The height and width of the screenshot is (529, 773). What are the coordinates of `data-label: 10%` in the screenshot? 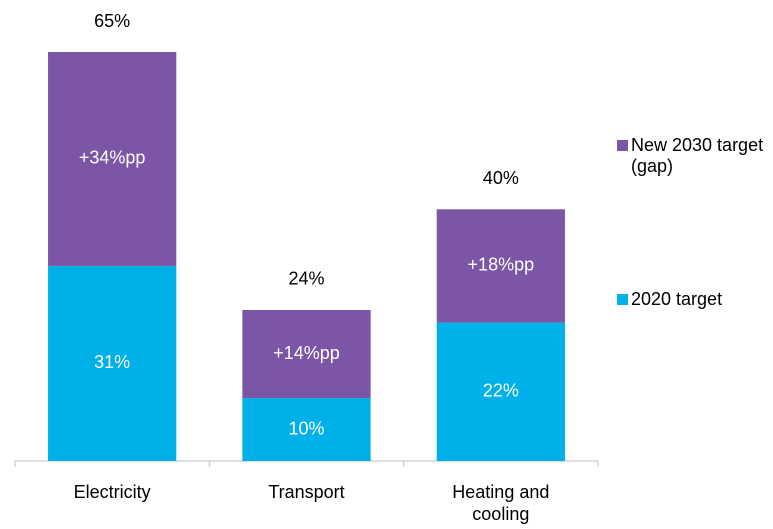 It's located at (306, 428).